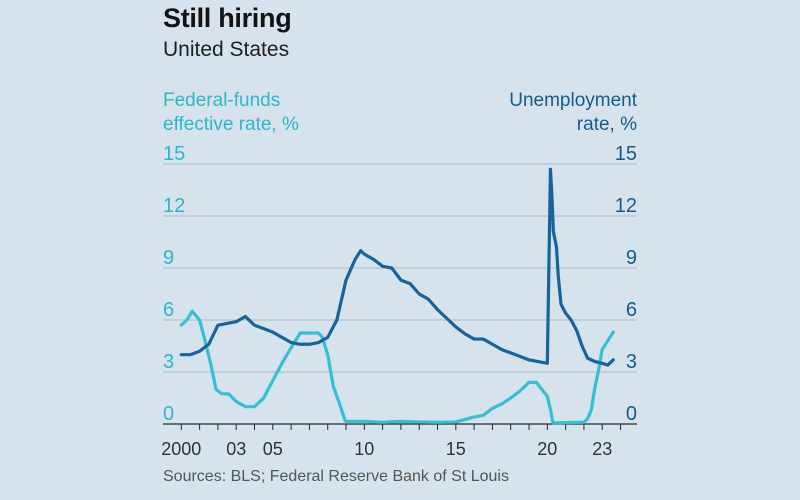 This screenshot has height=500, width=800. I want to click on left-tick-label: 0, so click(168, 414).